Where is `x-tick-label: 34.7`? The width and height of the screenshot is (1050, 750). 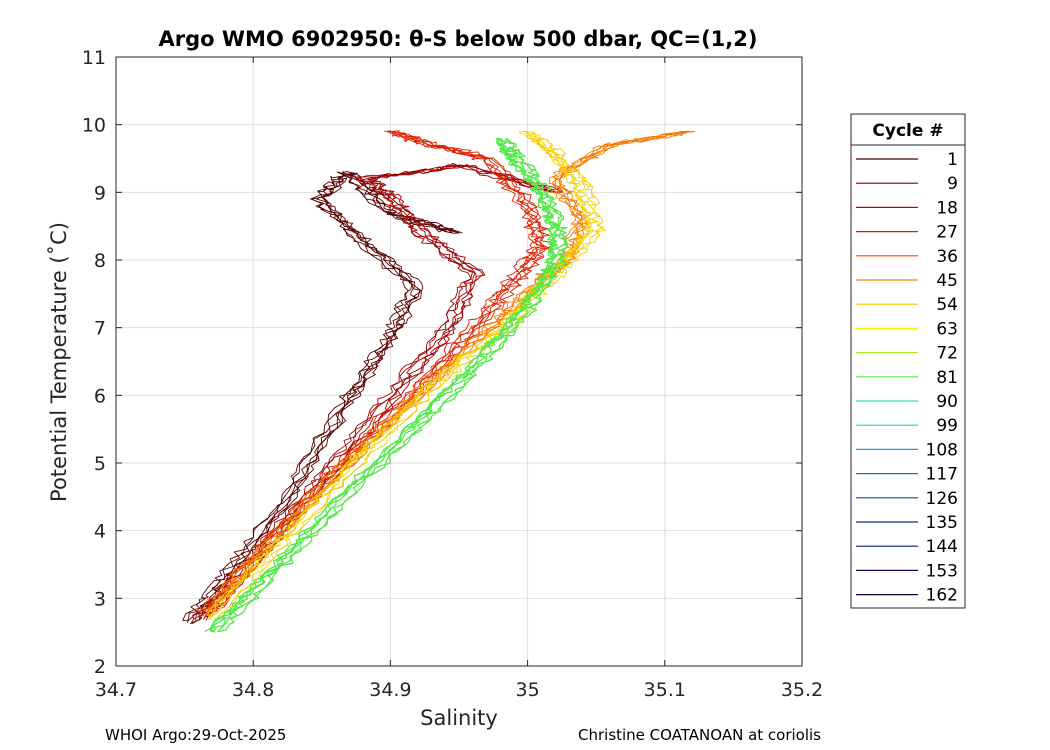
x-tick-label: 34.7 is located at coordinates (116, 690).